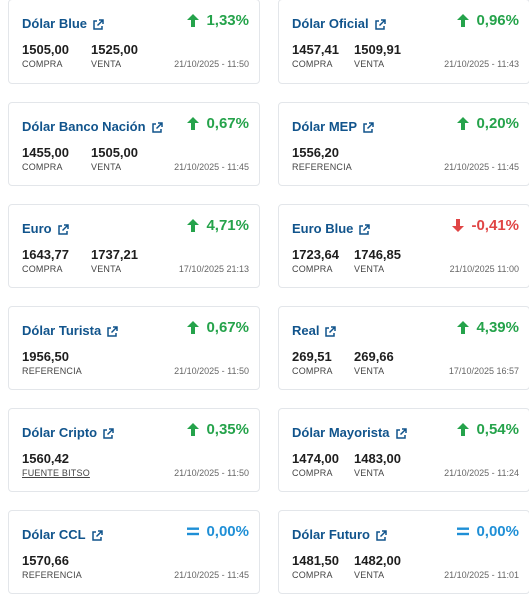 The image size is (529, 612). I want to click on quote-title-link: Dólar Futuro, so click(339, 534).